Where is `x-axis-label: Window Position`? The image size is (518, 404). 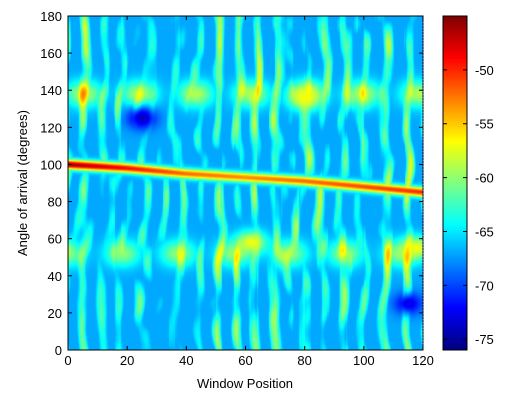
x-axis-label: Window Position is located at coordinates (245, 383).